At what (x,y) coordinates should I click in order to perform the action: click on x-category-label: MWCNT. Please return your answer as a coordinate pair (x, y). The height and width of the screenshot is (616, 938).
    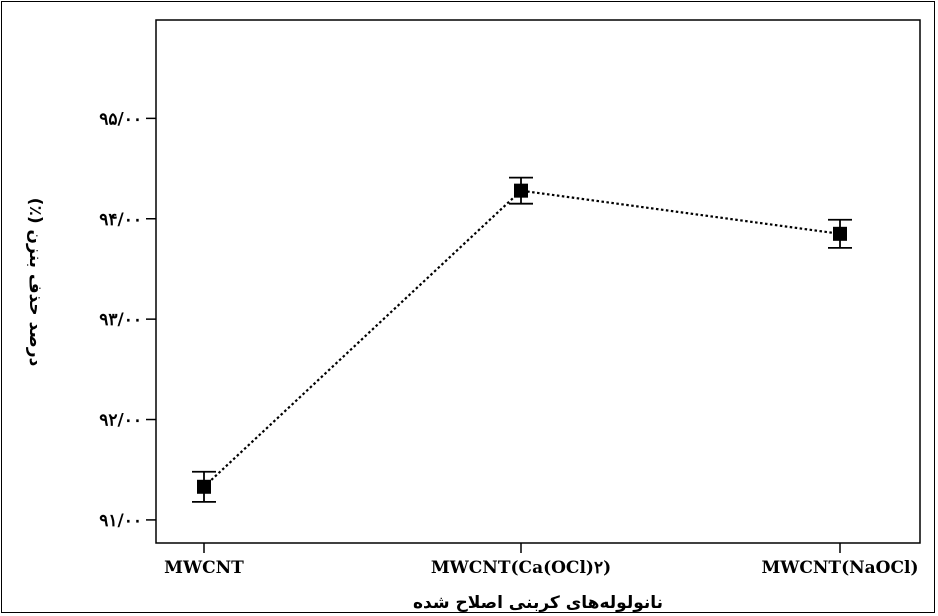
    Looking at the image, I should click on (204, 568).